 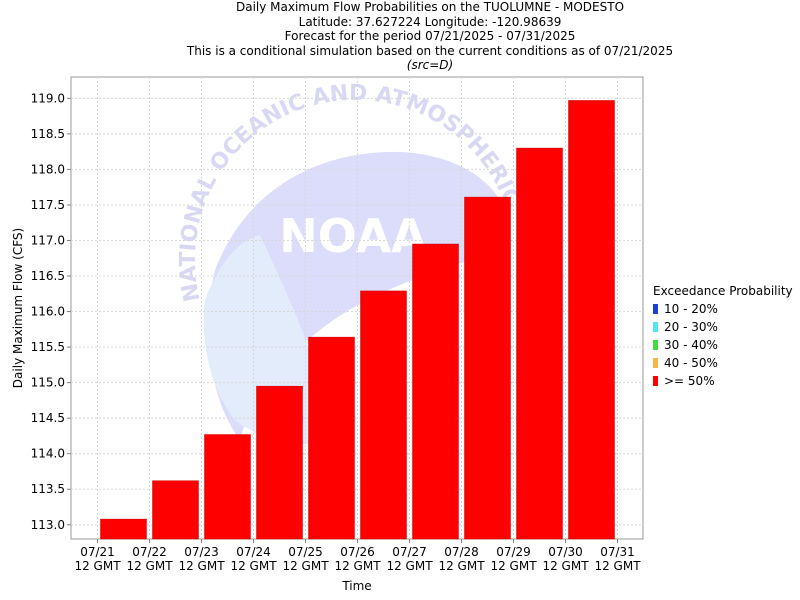 I want to click on legend-title: Exceedance Probability, so click(x=723, y=291).